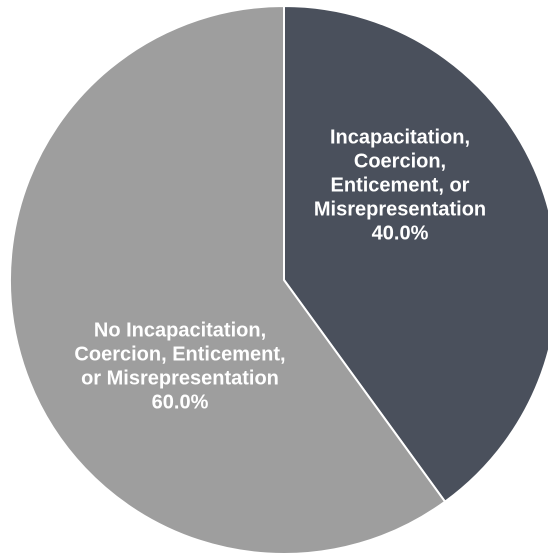 This screenshot has width=548, height=554. Describe the element at coordinates (400, 233) in the screenshot. I see `slice-value-label: 40.0%` at that location.